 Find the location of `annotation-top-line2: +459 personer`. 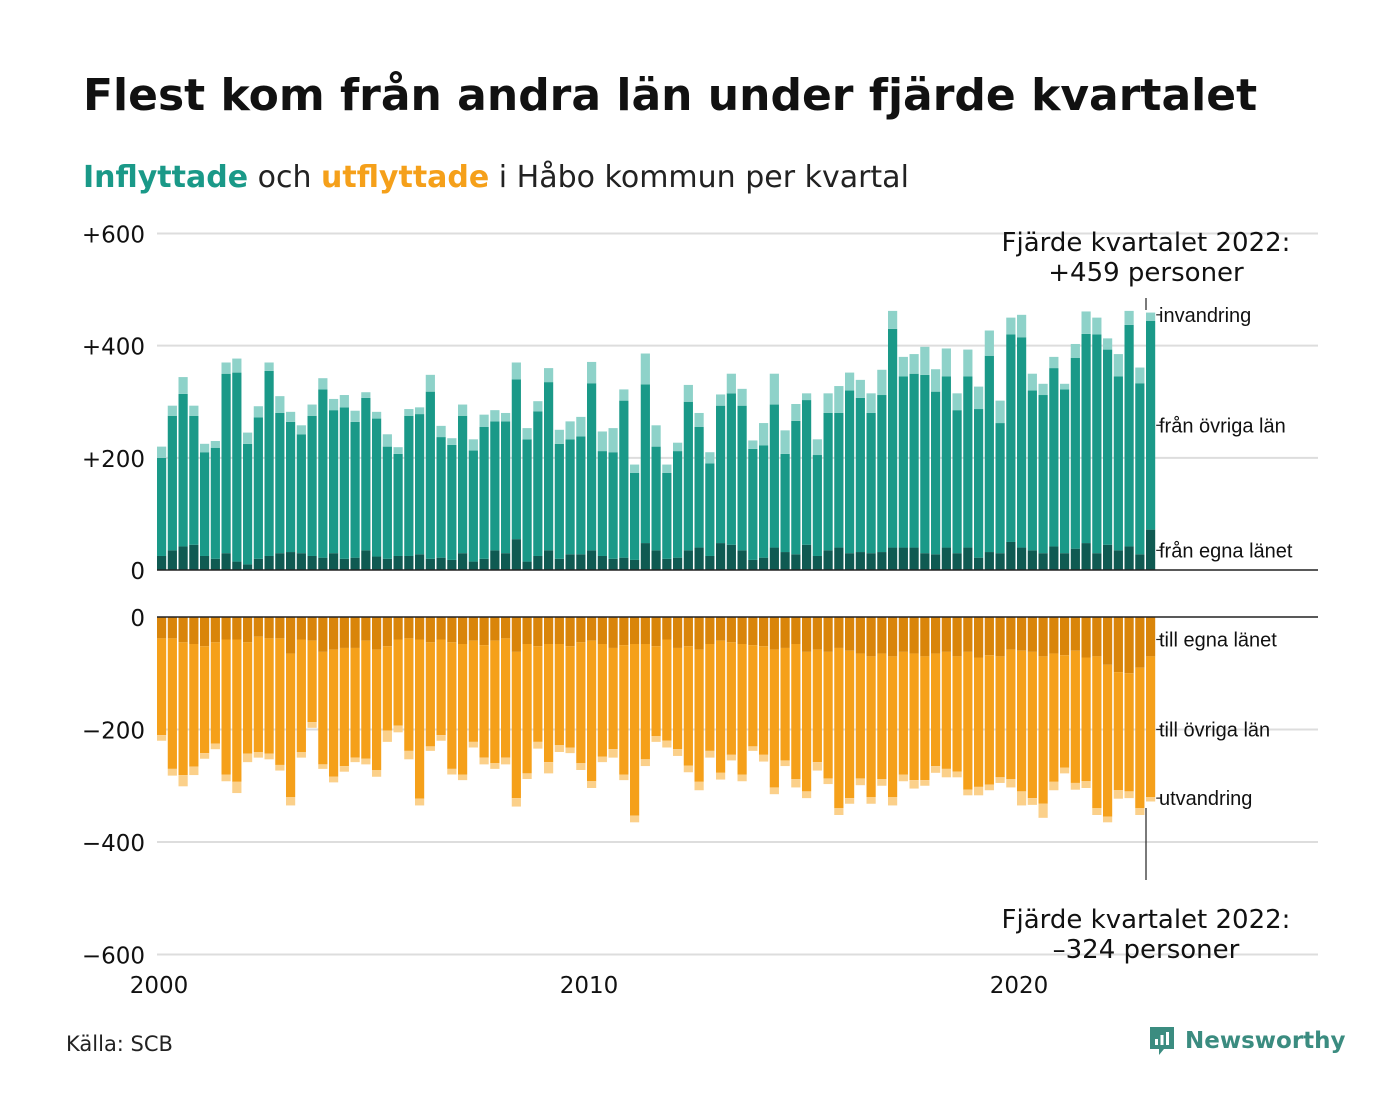

annotation-top-line2: +459 personer is located at coordinates (1146, 273).